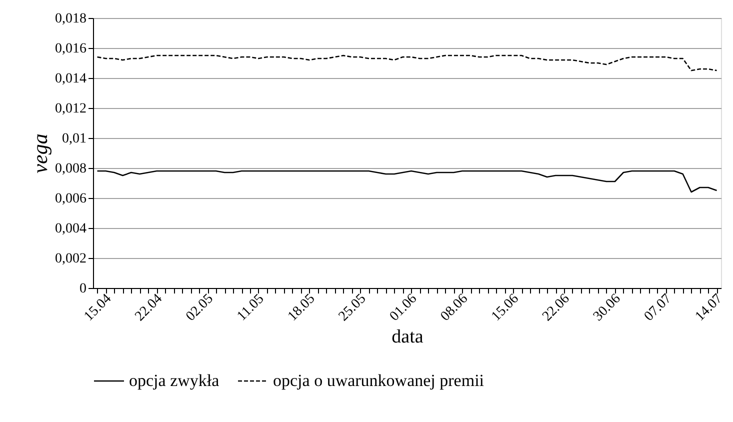  Describe the element at coordinates (70, 259) in the screenshot. I see `y-tick-label: 0,002` at that location.